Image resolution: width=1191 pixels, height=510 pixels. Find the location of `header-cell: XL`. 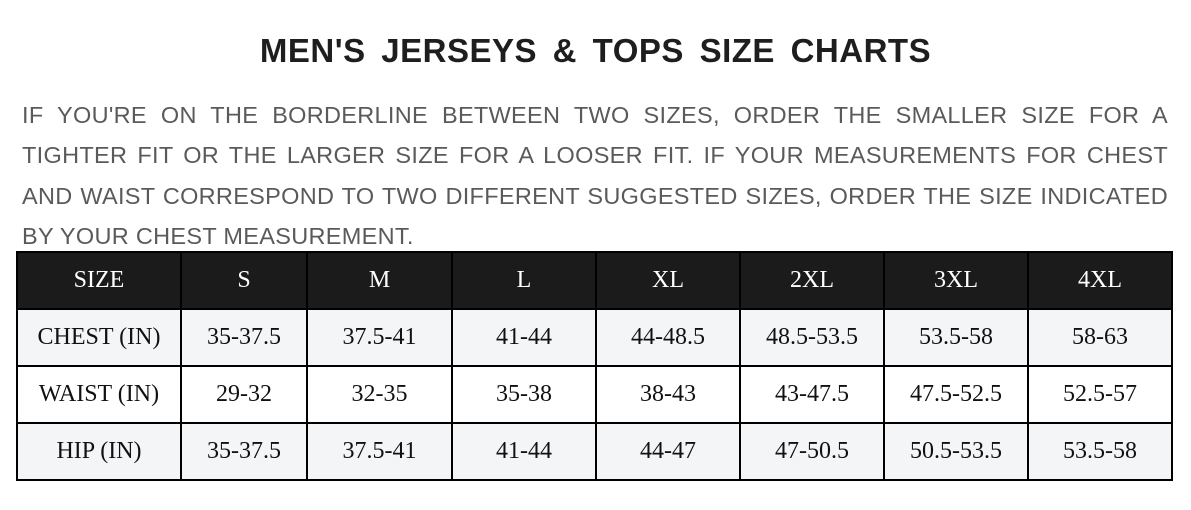

header-cell: XL is located at coordinates (668, 280).